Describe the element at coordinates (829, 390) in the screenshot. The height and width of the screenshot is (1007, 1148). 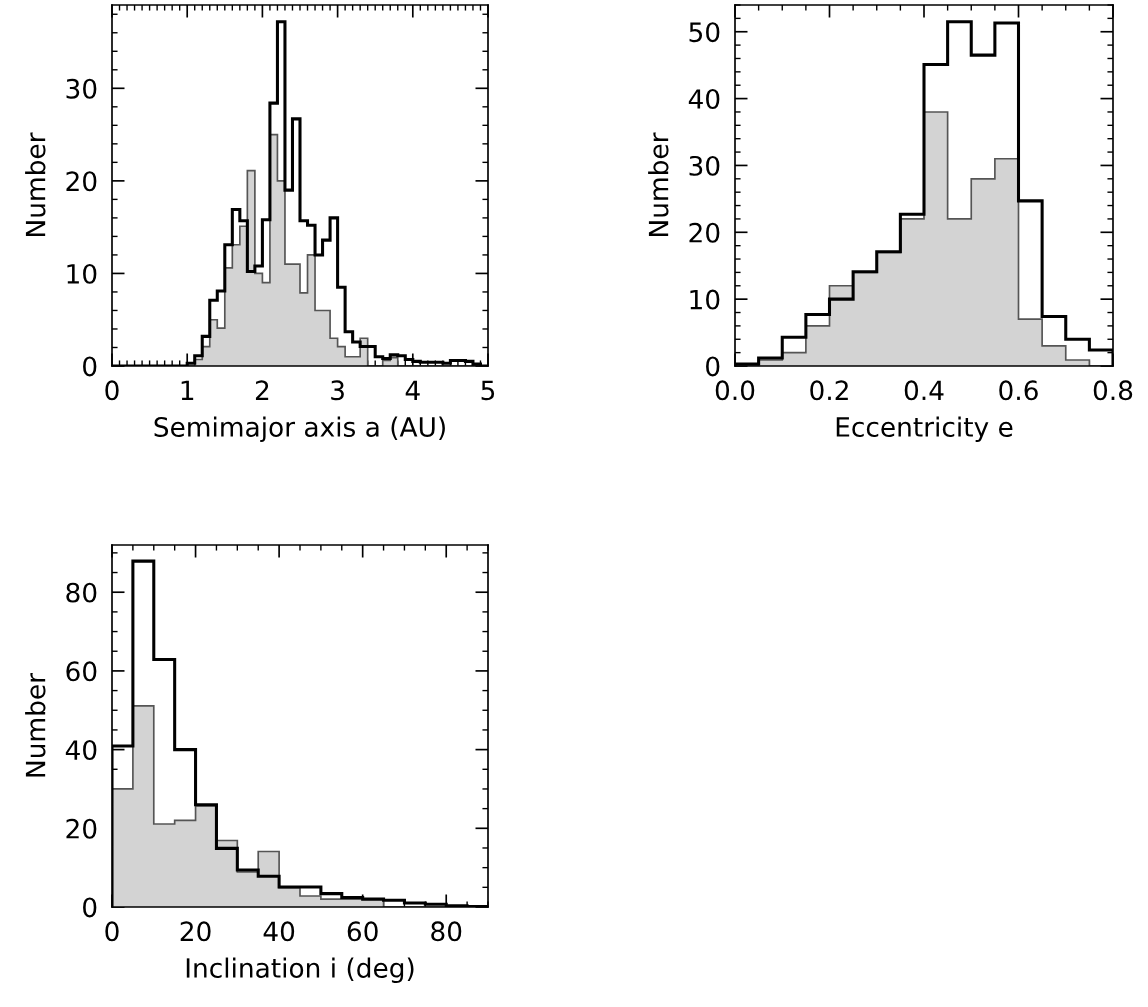
I see `x-tick-label: 0.2` at that location.